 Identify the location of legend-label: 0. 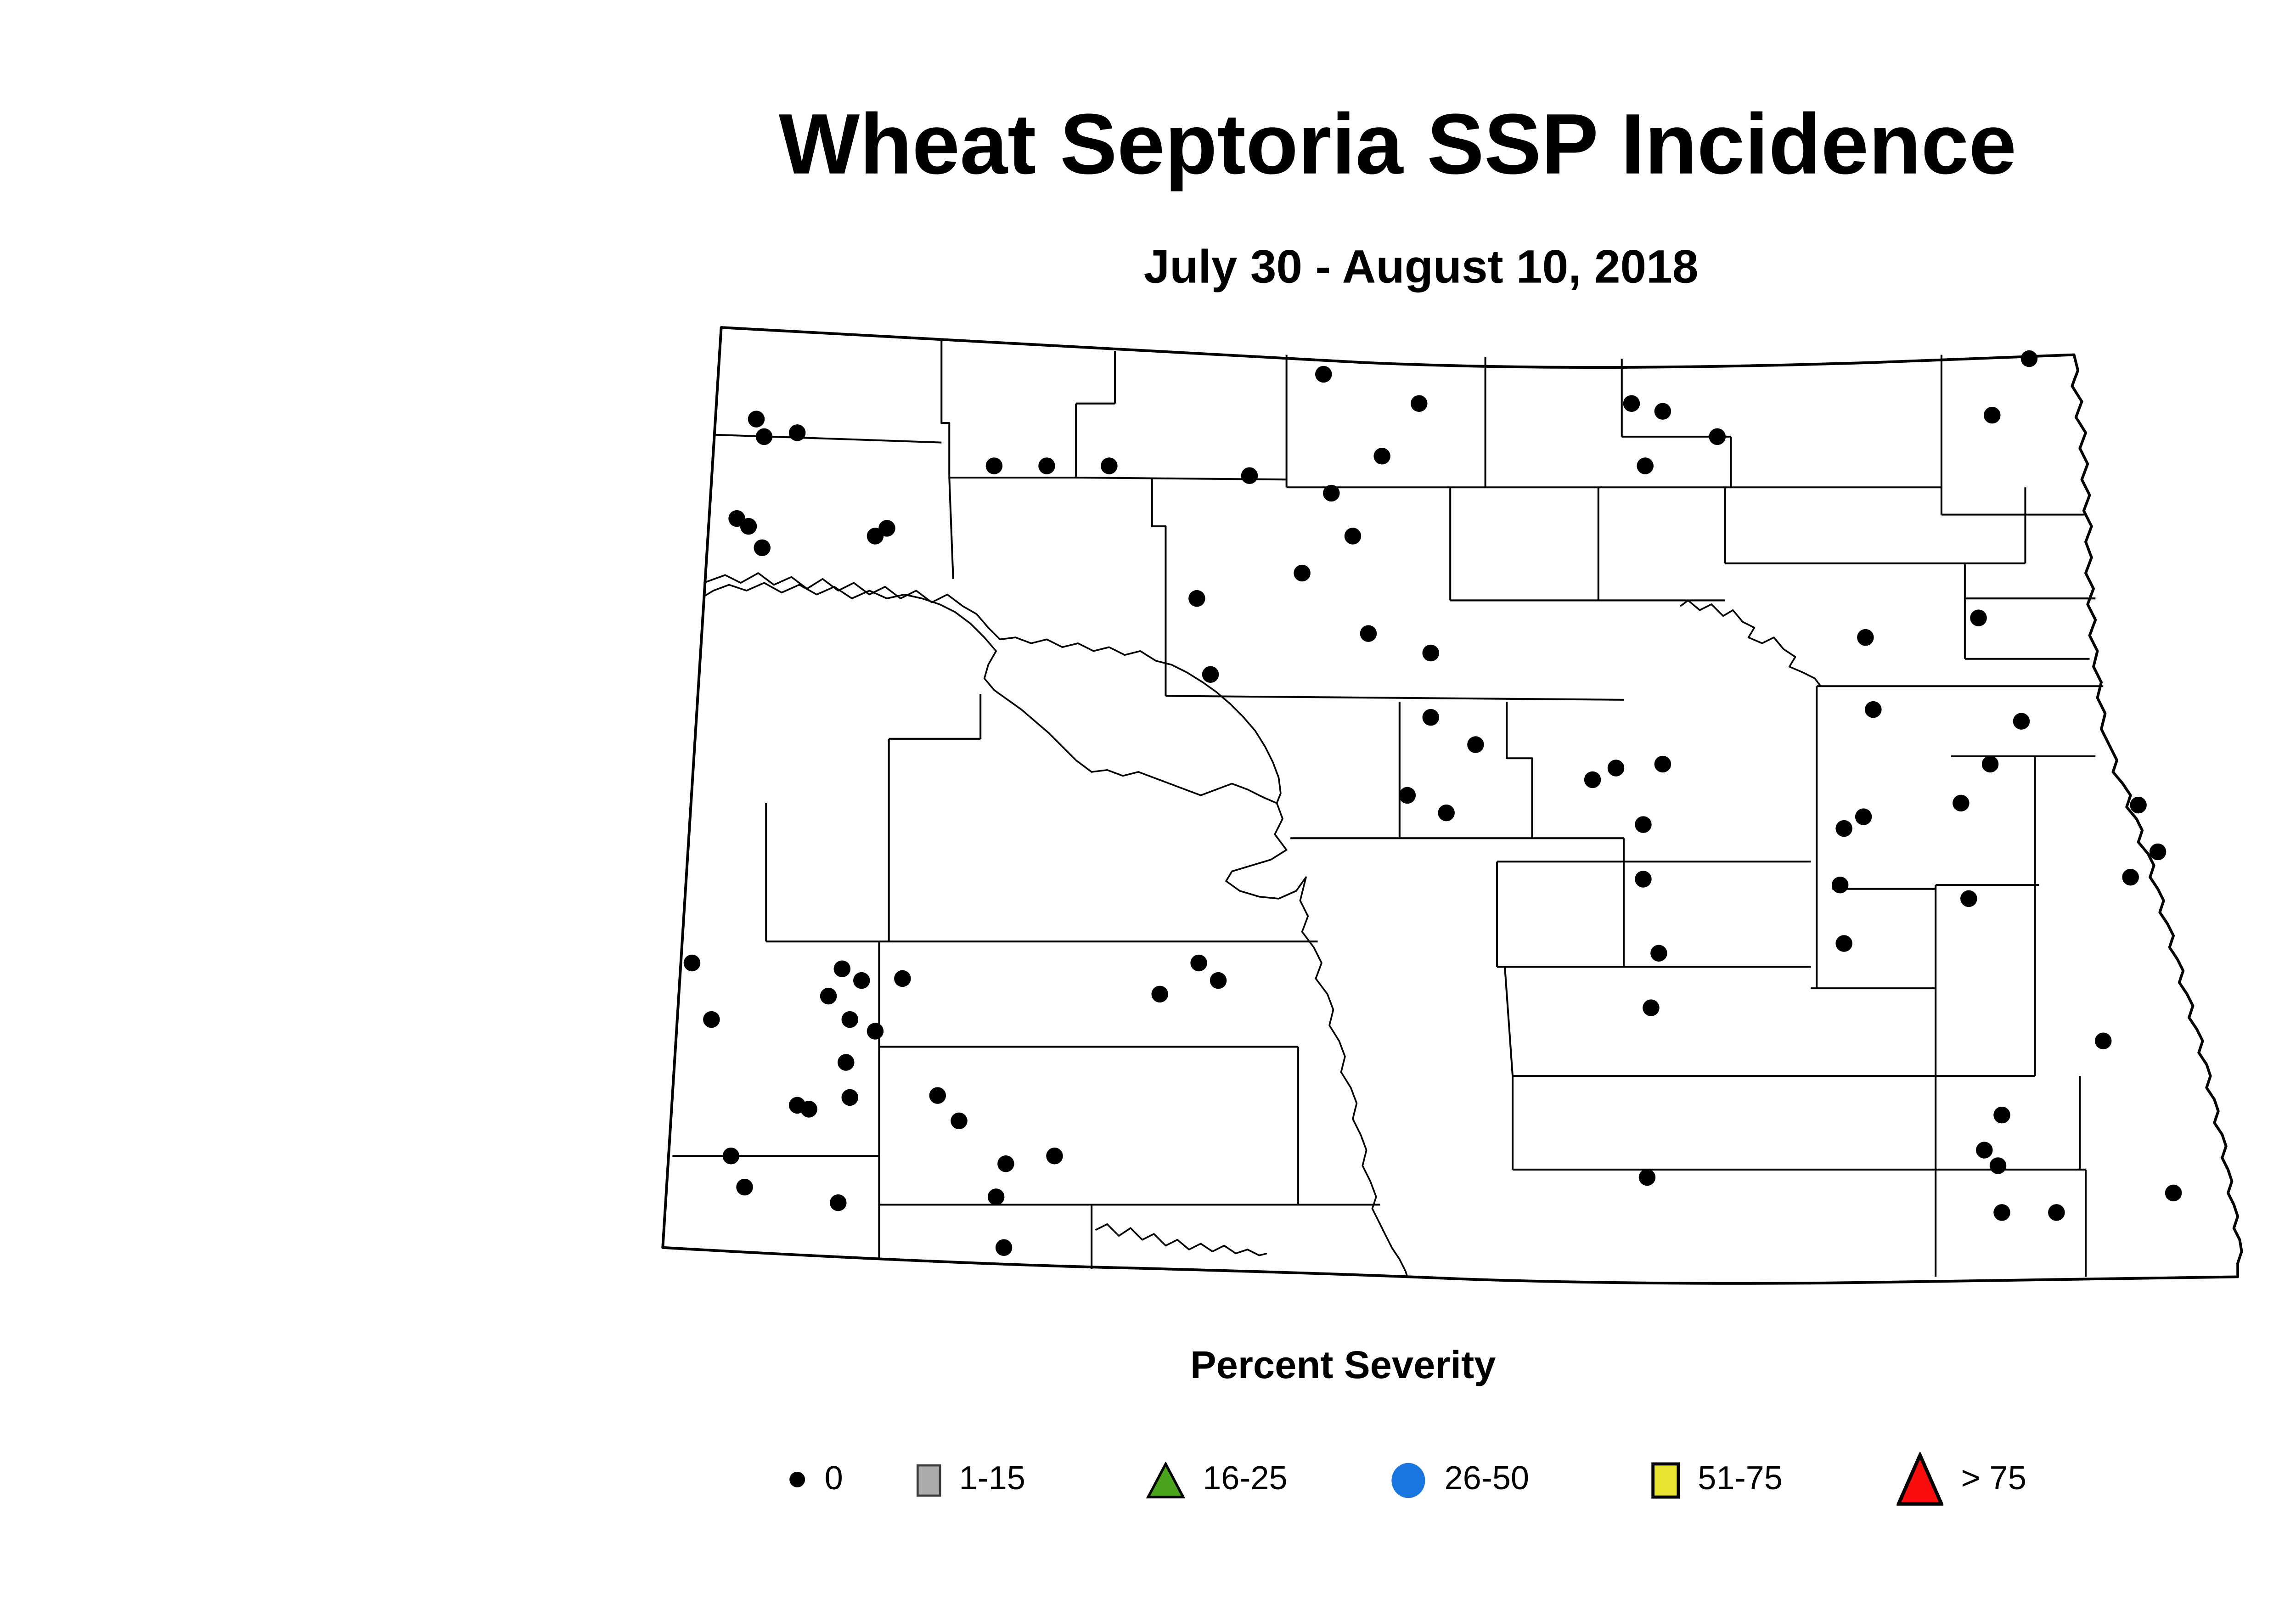
(833, 1478).